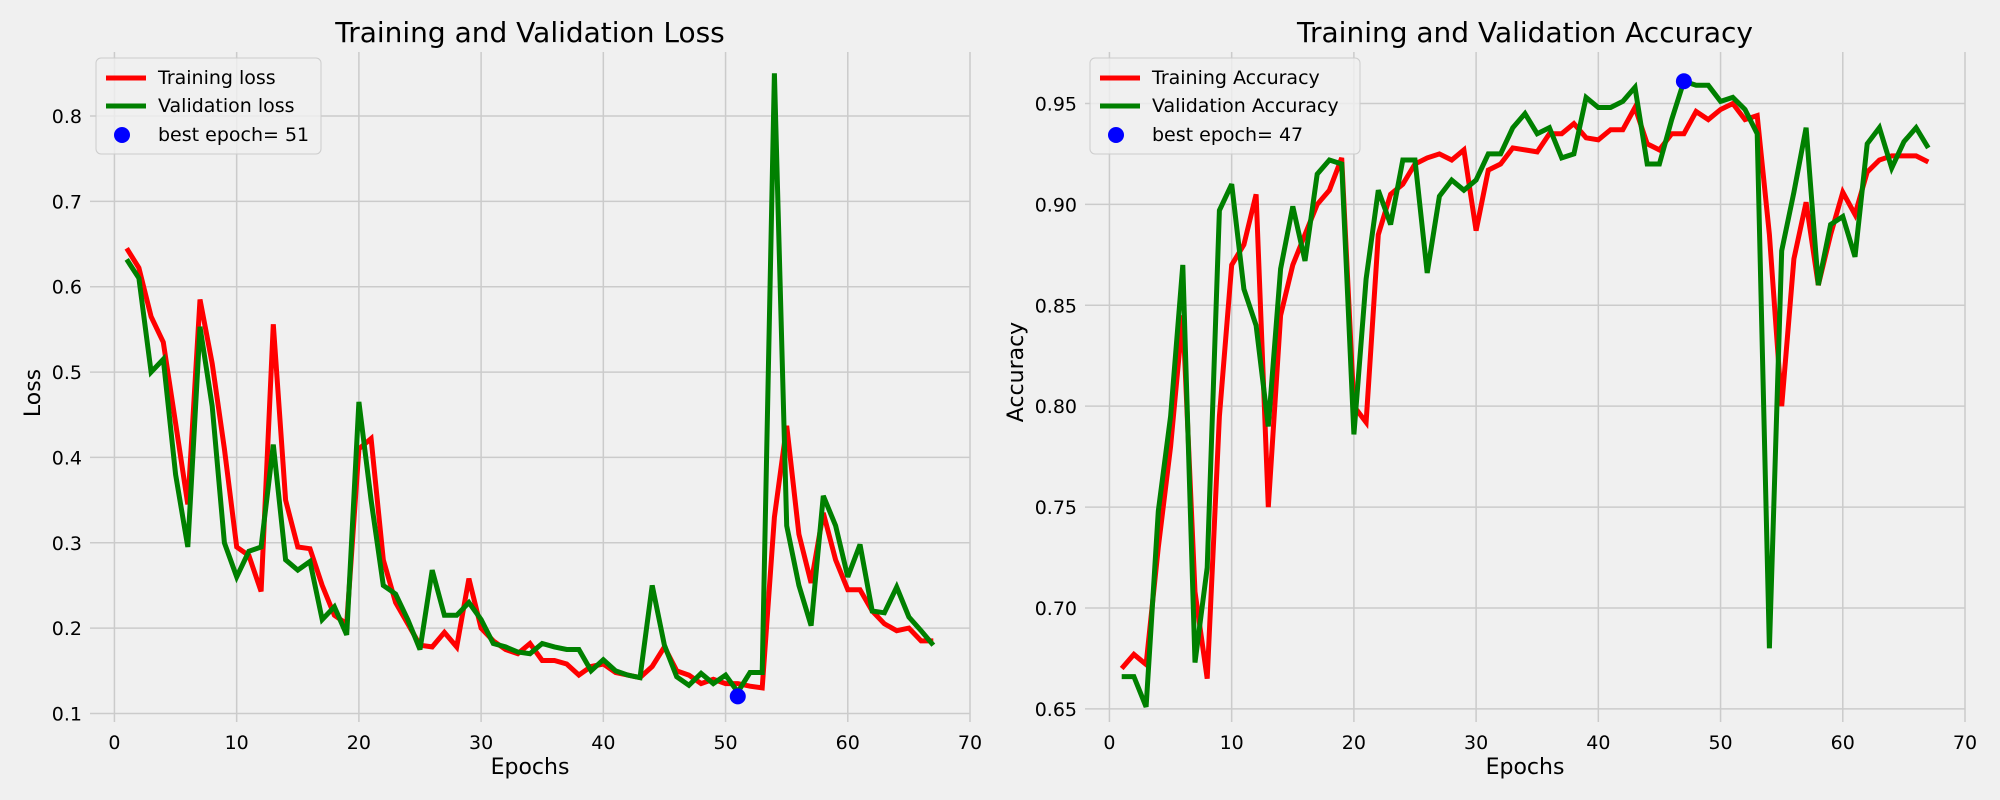  Describe the element at coordinates (529, 32) in the screenshot. I see `loss-chart-title: Training and Validation Loss` at that location.